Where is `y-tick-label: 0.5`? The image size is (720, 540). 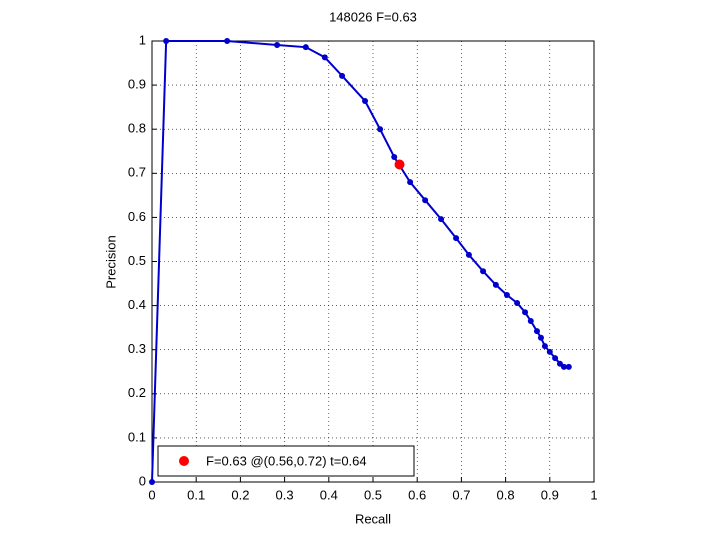
y-tick-label: 0.5 is located at coordinates (137, 260).